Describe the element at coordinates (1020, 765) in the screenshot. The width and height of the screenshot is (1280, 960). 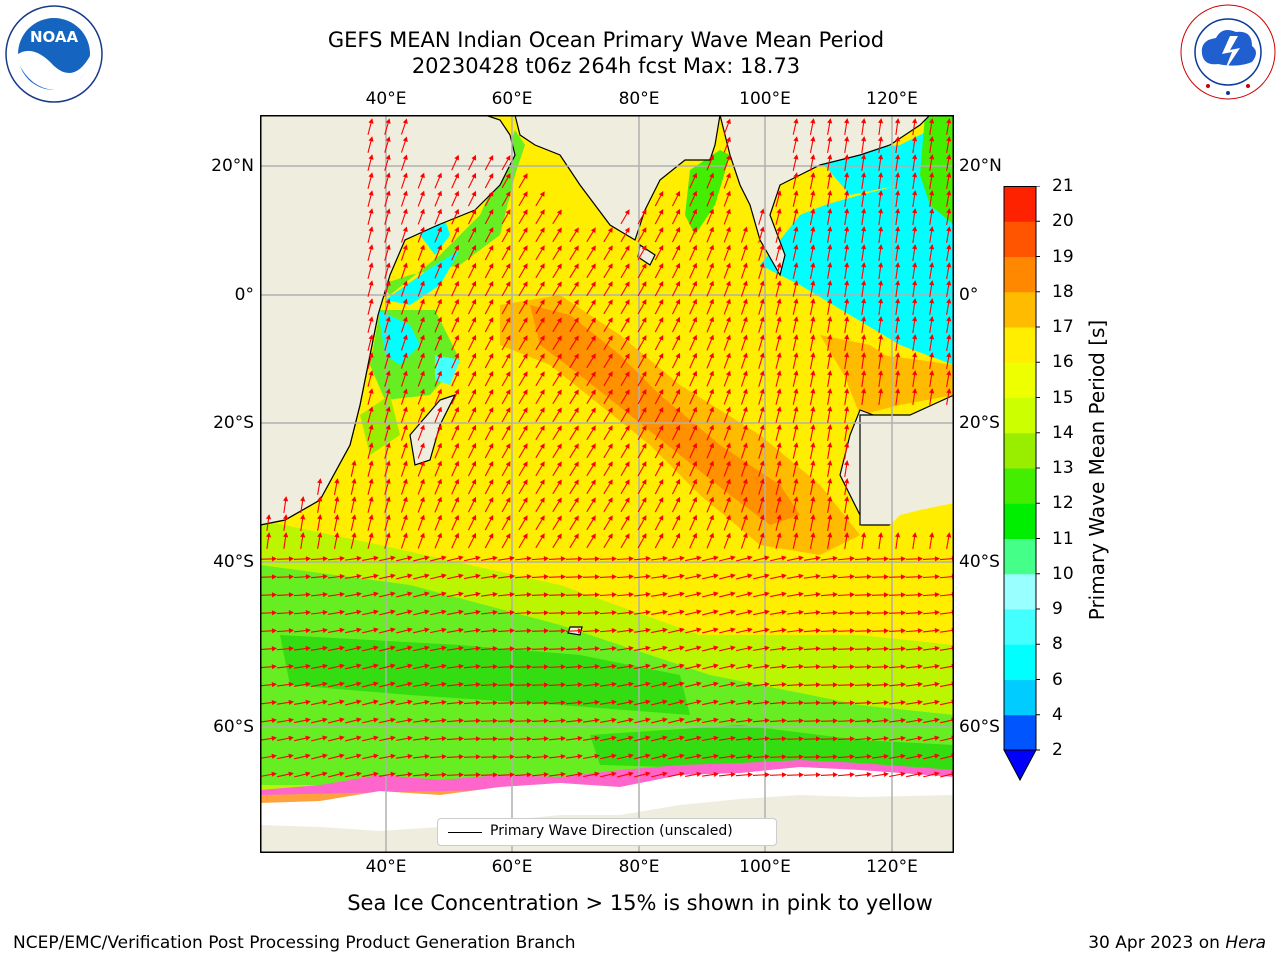
I see `colorbar-under-extension` at that location.